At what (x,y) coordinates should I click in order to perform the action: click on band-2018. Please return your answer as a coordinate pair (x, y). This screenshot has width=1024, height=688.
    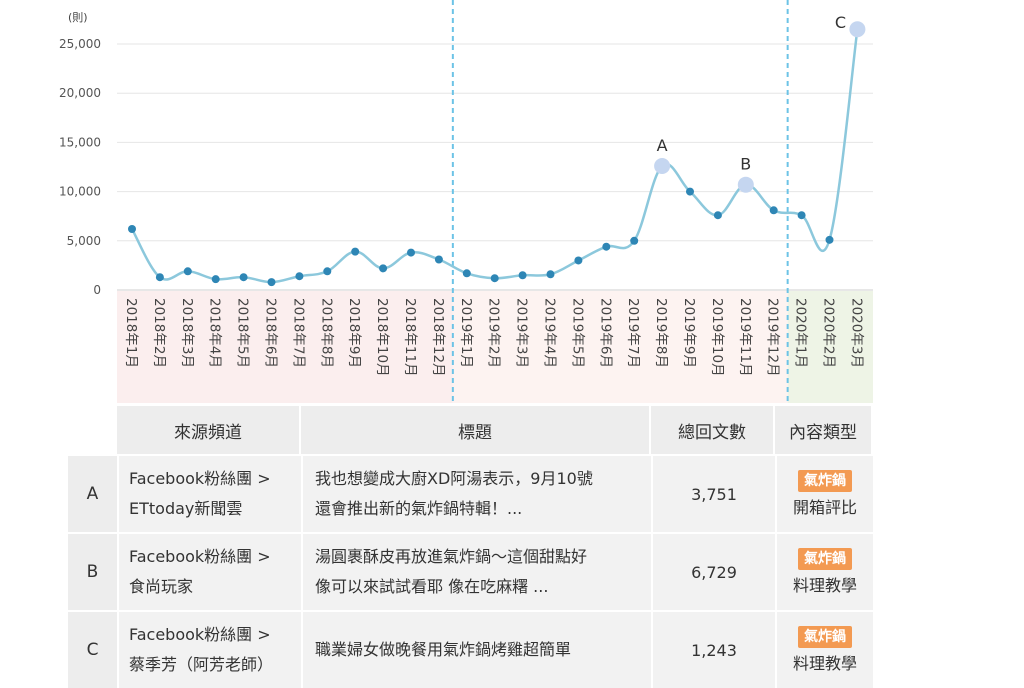
    Looking at the image, I should click on (285, 347).